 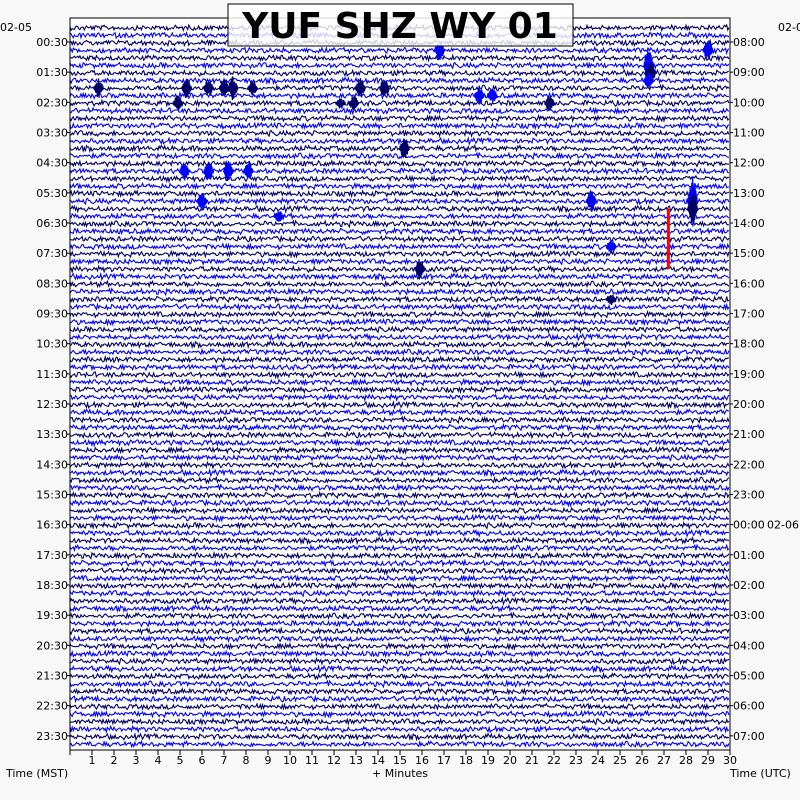 What do you see at coordinates (136, 760) in the screenshot?
I see `x-tick-label: 3` at bounding box center [136, 760].